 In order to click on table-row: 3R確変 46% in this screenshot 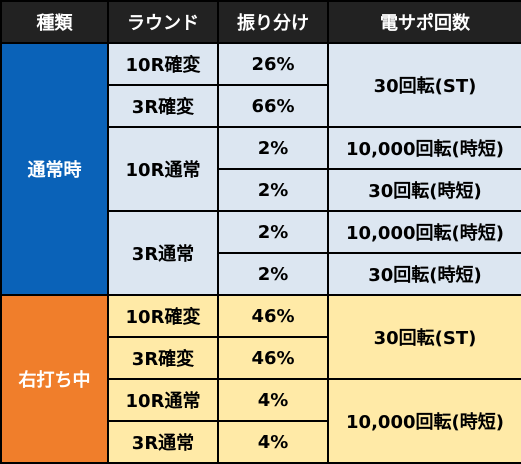, I will do `click(261, 358)`.